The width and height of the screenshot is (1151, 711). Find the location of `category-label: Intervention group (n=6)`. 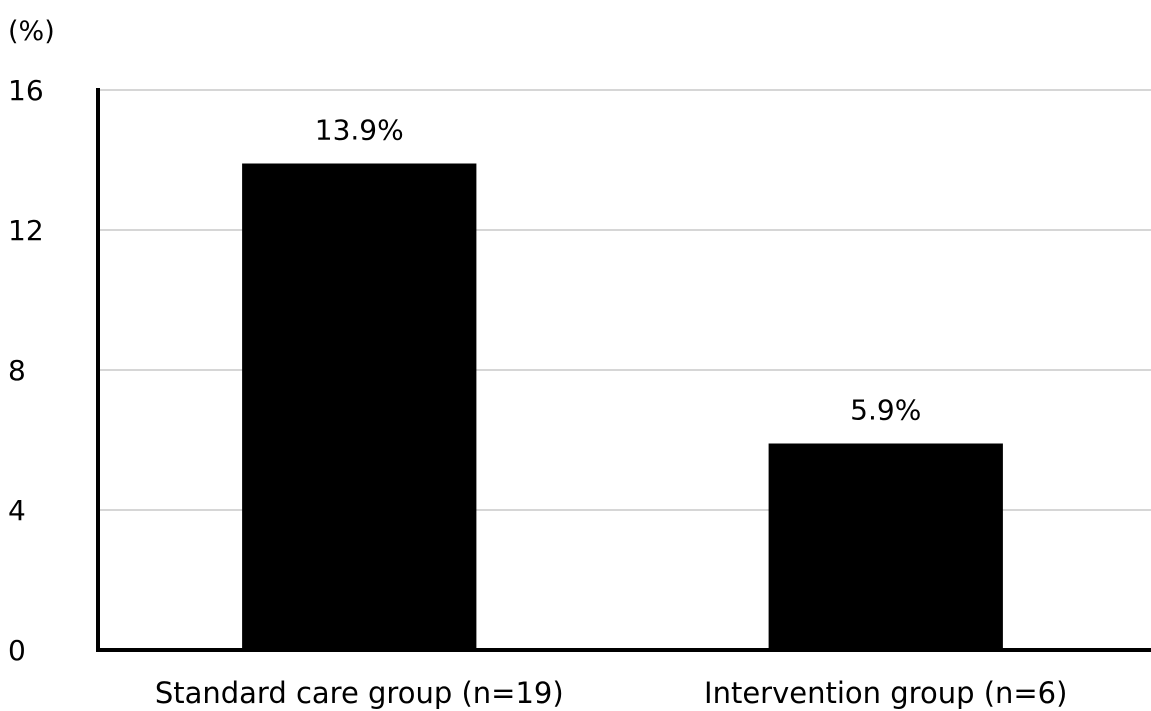

category-label: Intervention group (n=6) is located at coordinates (885, 693).